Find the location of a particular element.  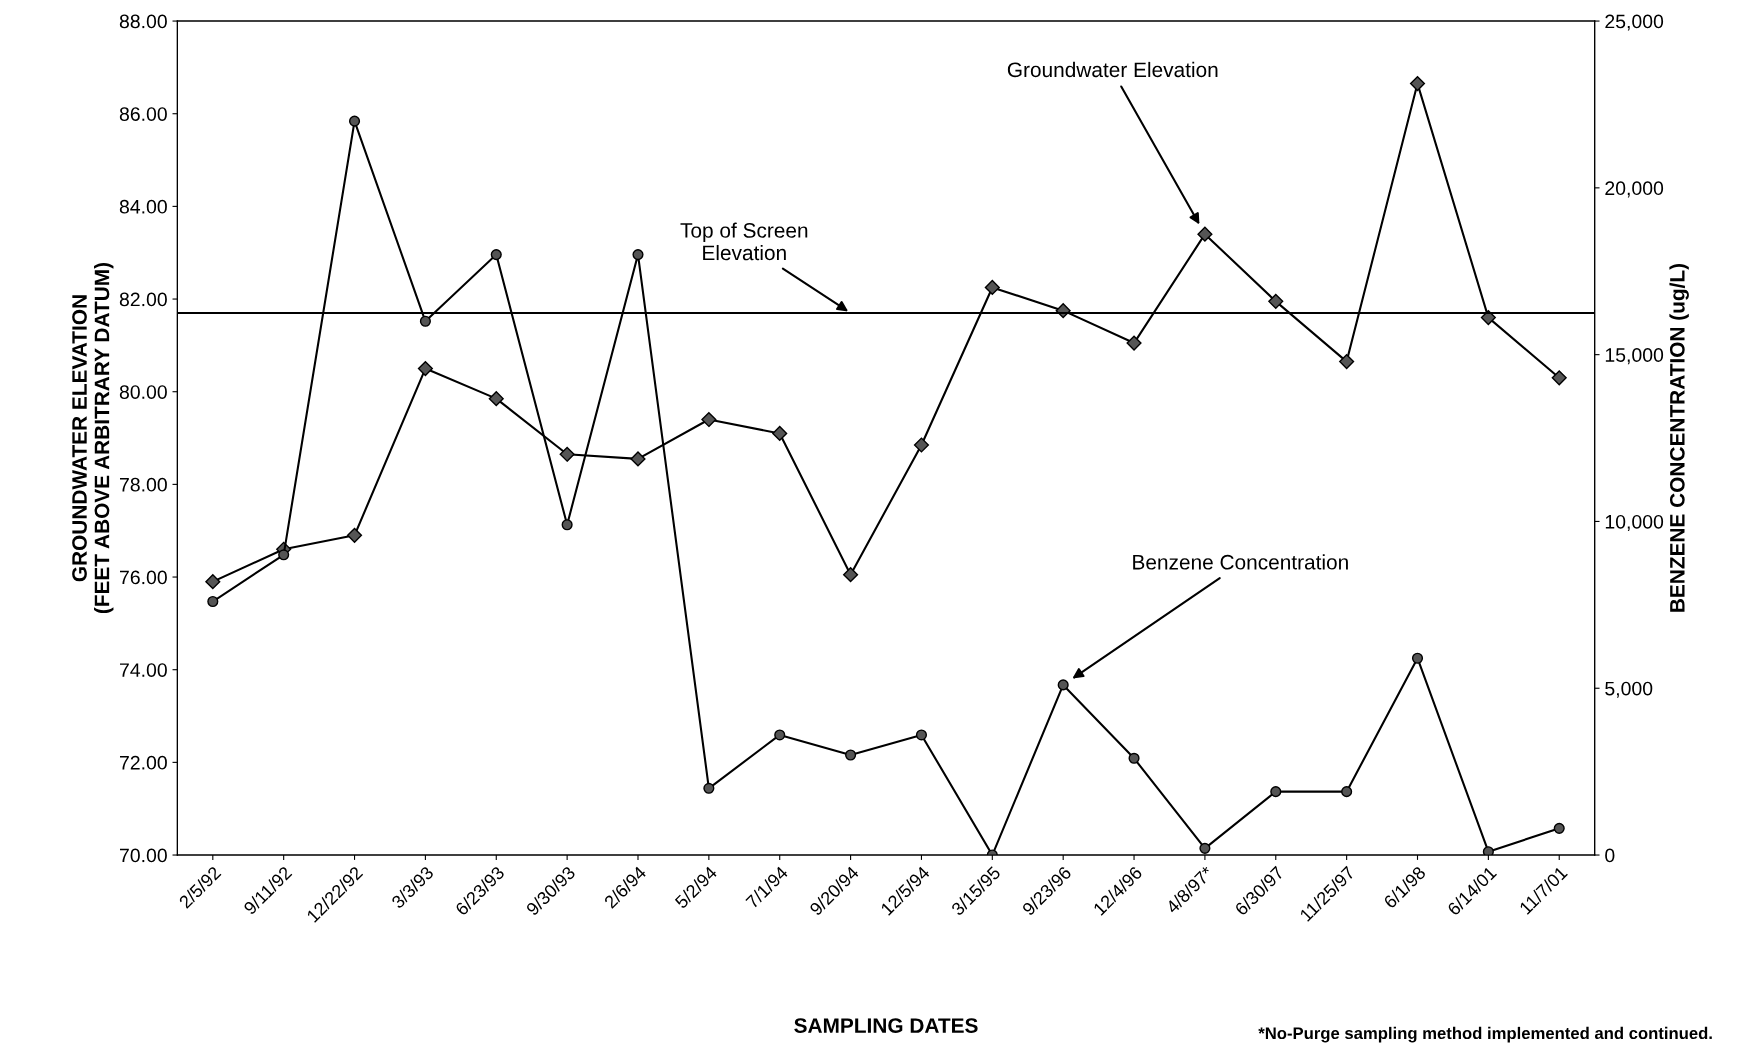

y-tick-label: 88.00 is located at coordinates (143, 21).